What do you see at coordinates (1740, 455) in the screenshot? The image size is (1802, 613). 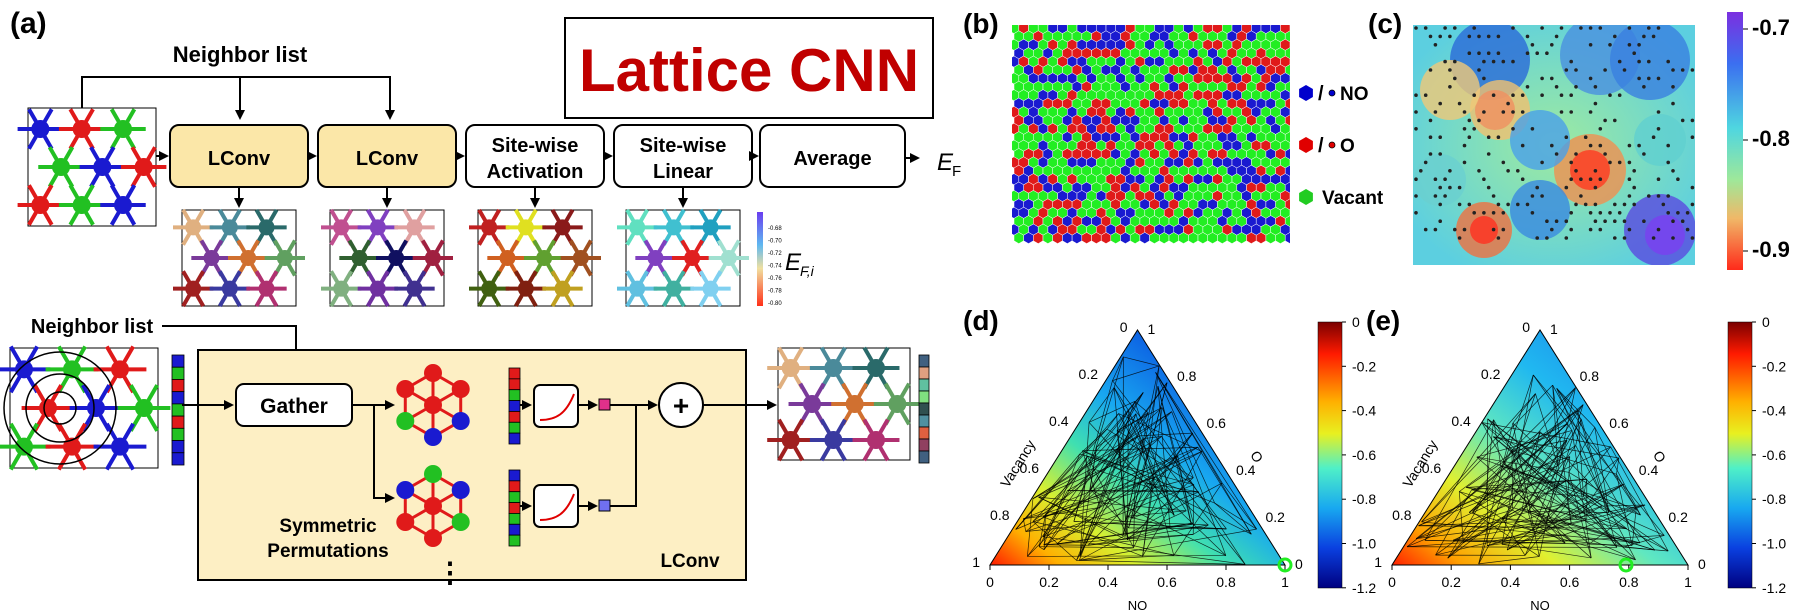 I see `colorbar-jet` at bounding box center [1740, 455].